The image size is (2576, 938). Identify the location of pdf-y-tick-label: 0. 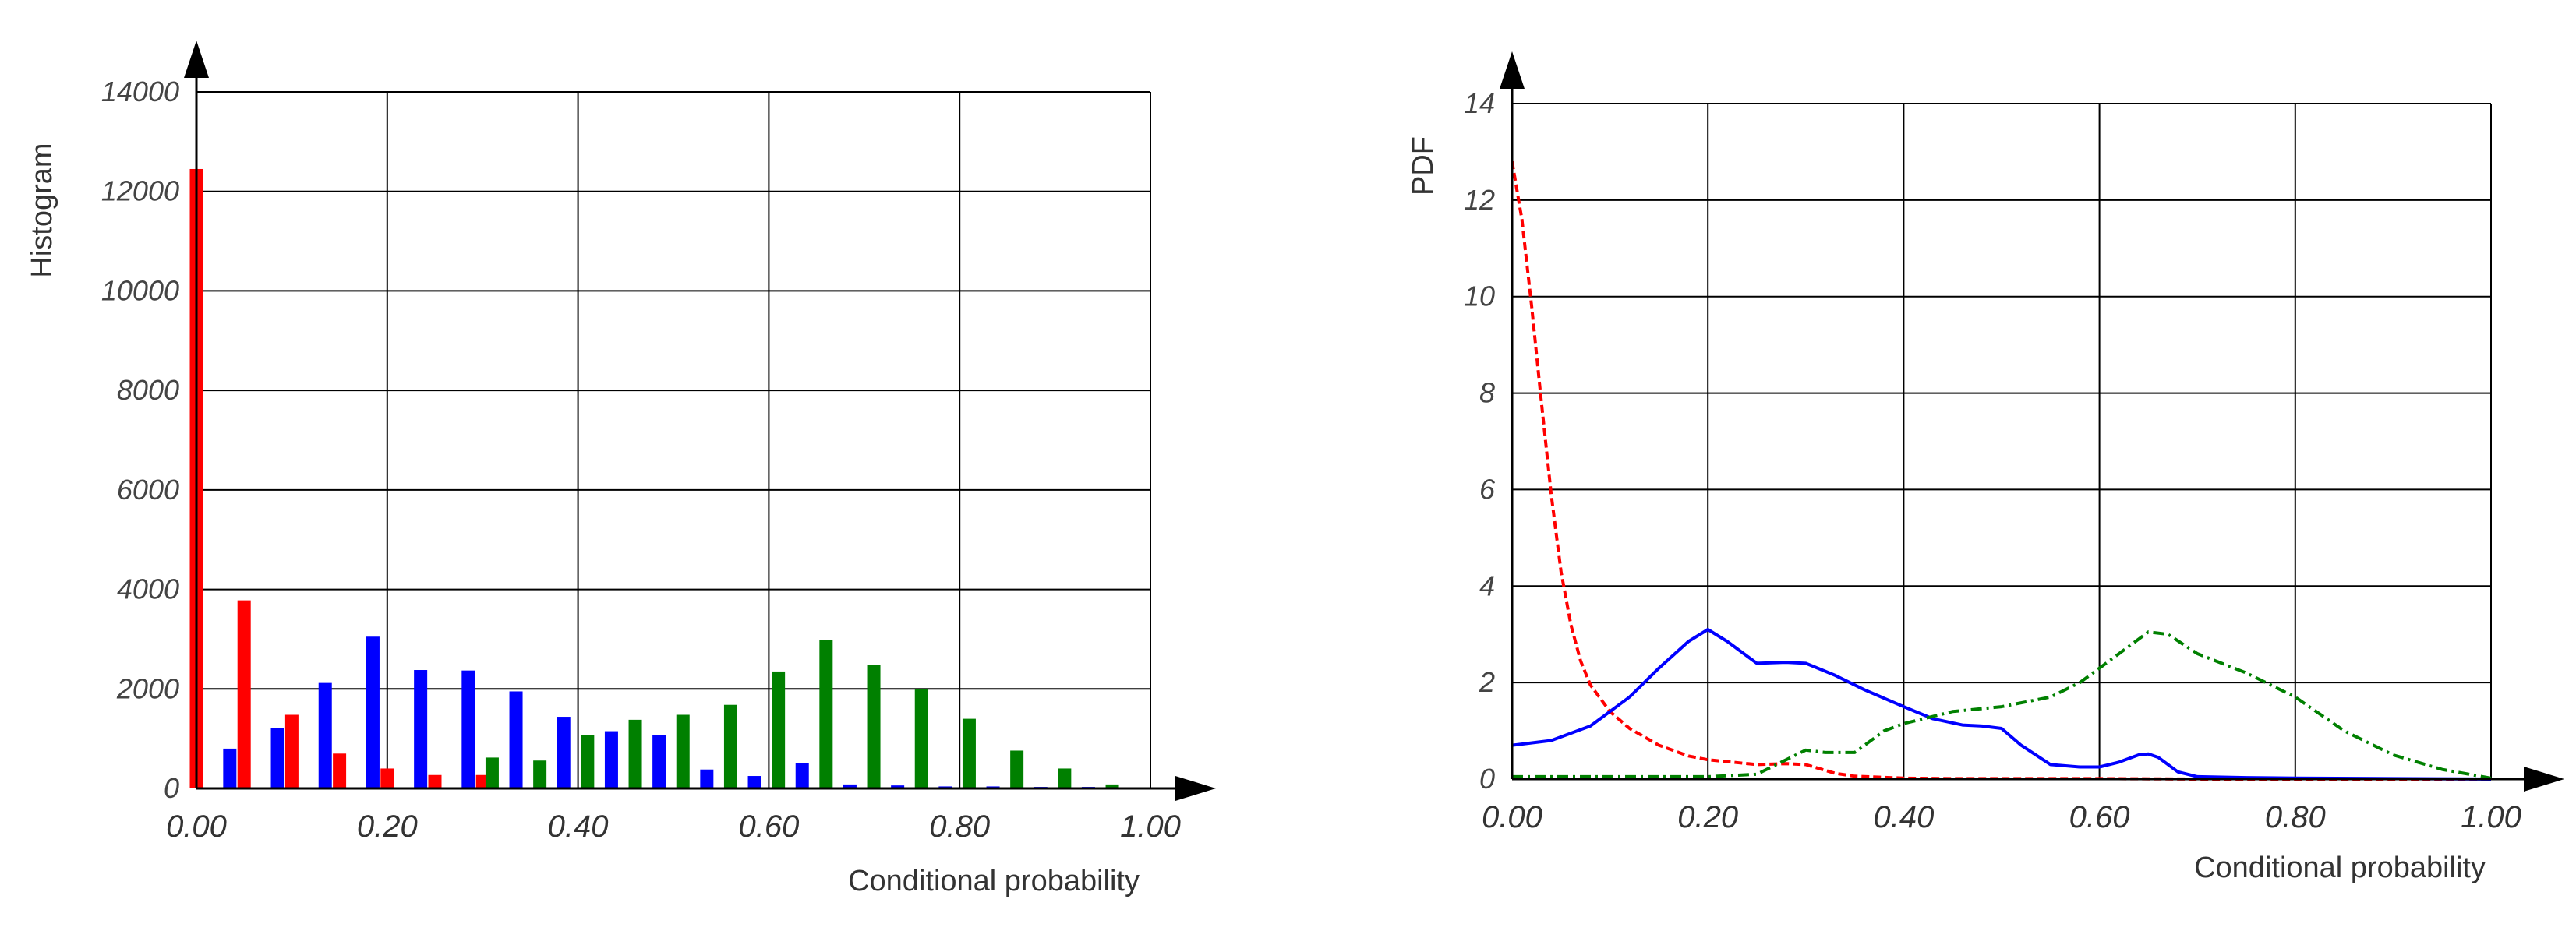
(1487, 779).